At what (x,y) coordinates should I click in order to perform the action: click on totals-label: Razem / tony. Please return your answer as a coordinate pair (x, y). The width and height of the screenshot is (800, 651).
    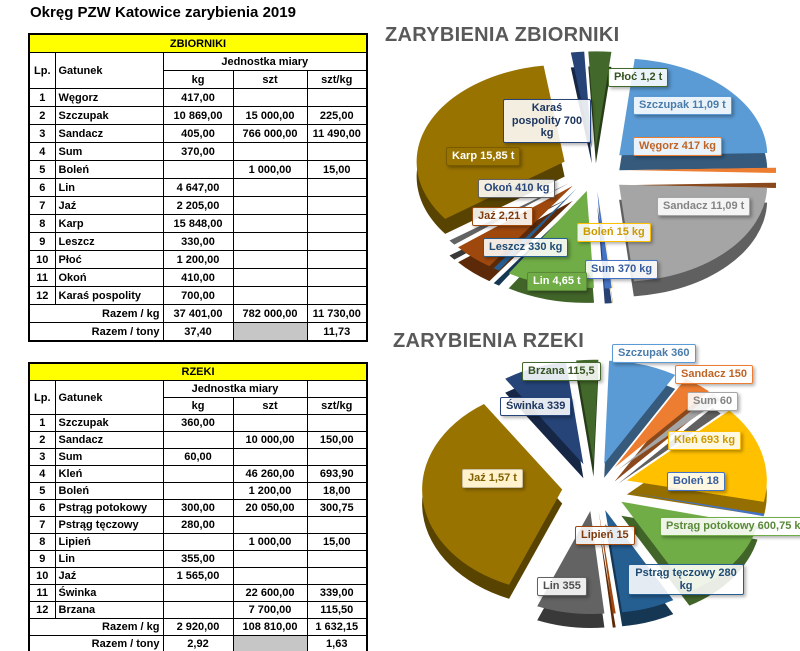
    Looking at the image, I should click on (96, 332).